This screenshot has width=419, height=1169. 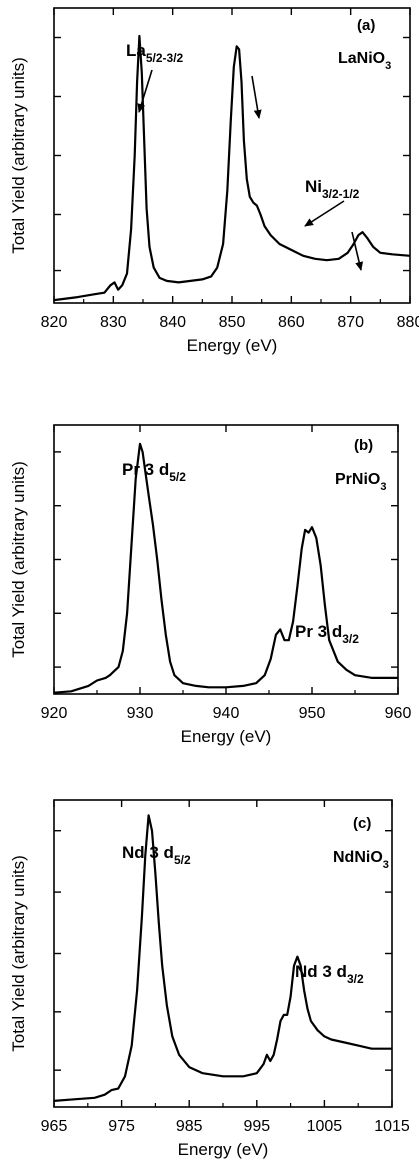 I want to click on peak-annotation: Nd 3 d3/2, so click(x=329, y=974).